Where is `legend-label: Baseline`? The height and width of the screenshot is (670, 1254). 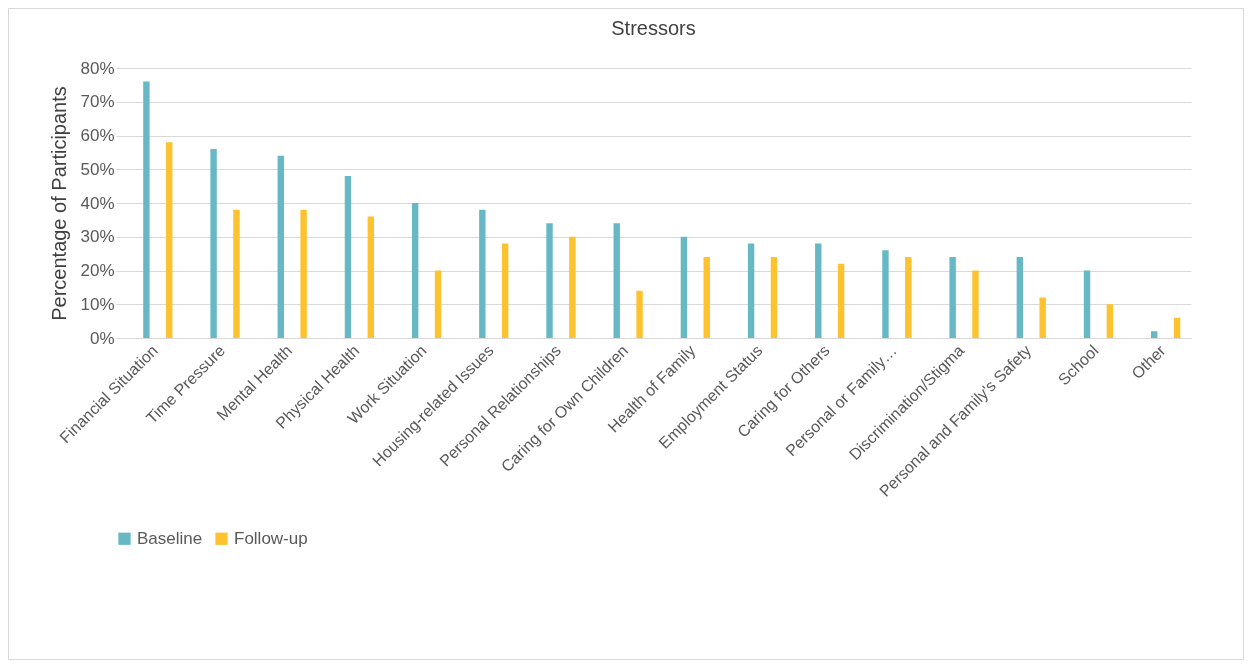 legend-label: Baseline is located at coordinates (170, 538).